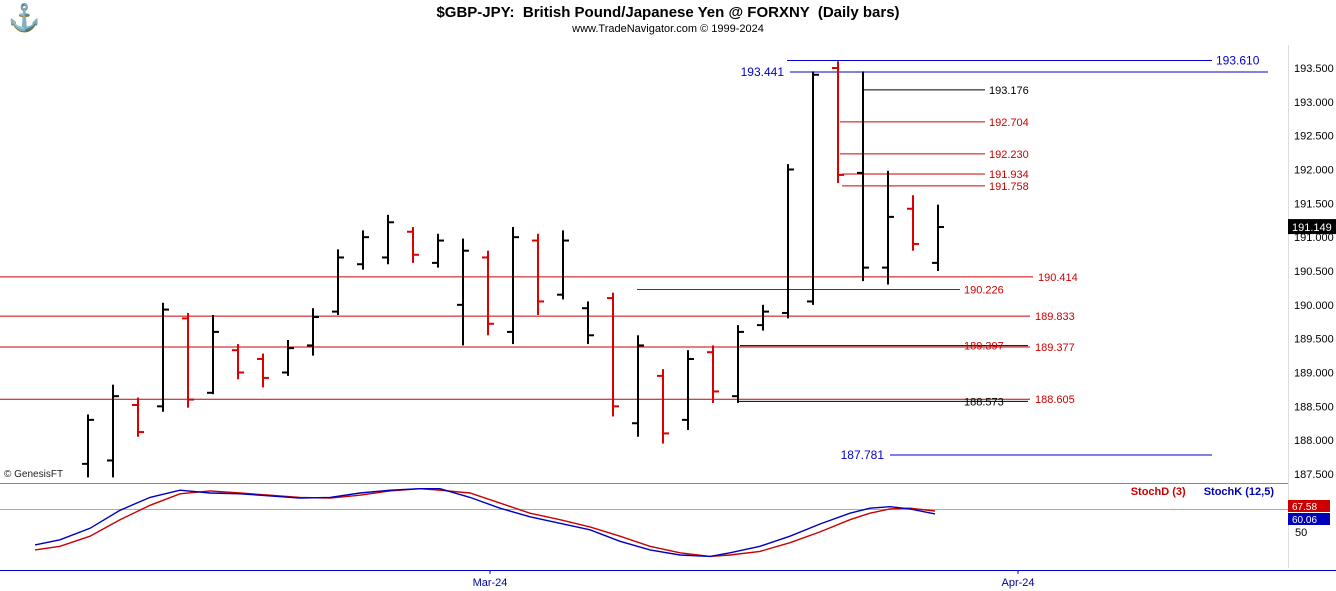 The height and width of the screenshot is (591, 1336). What do you see at coordinates (1304, 507) in the screenshot?
I see `stoch-badge-text: 67.58` at bounding box center [1304, 507].